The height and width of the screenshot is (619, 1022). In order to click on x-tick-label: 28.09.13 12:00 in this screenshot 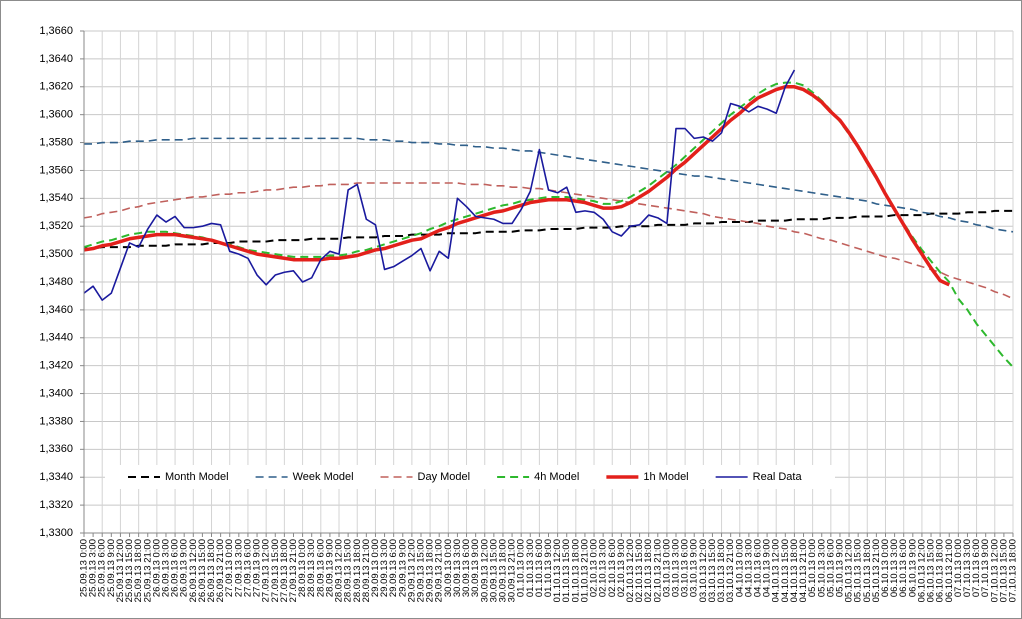, I will do `click(339, 570)`.